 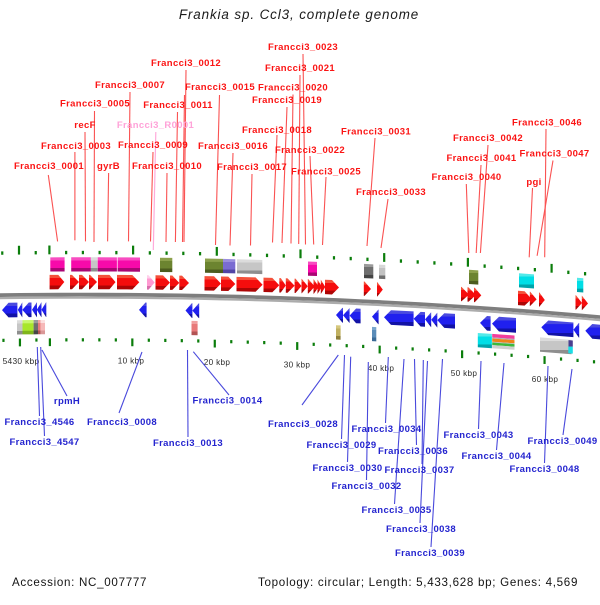 What do you see at coordinates (554, 154) in the screenshot?
I see `svg-text: Francci3_0047` at bounding box center [554, 154].